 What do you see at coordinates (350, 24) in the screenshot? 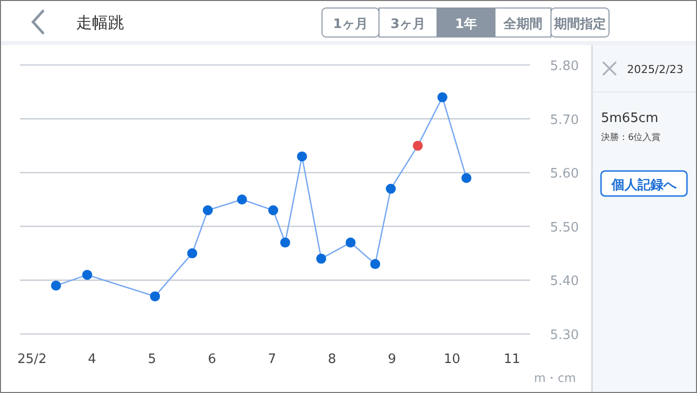
I see `text: 1ヶ月` at bounding box center [350, 24].